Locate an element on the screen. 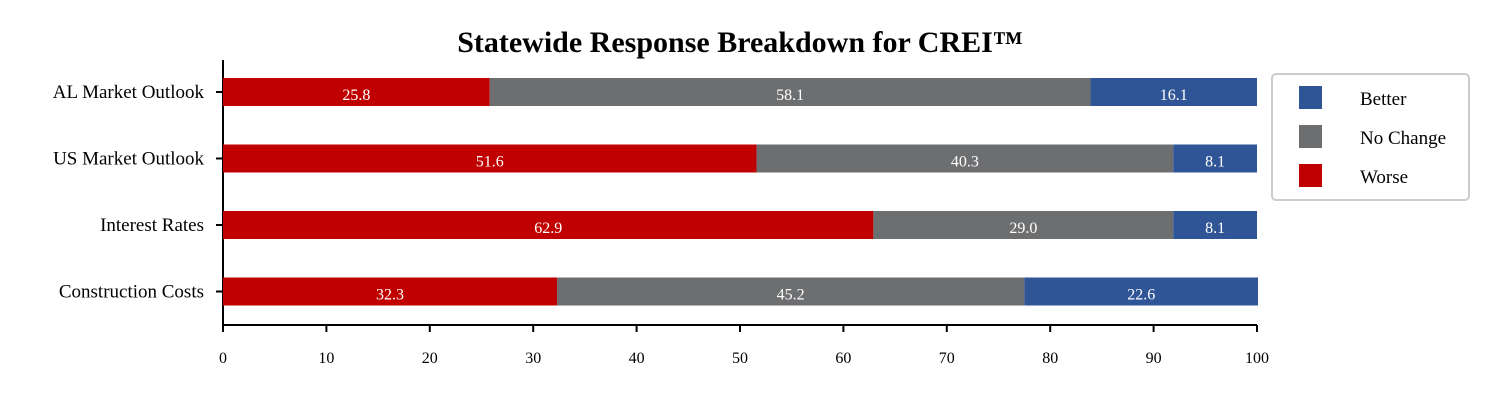 This screenshot has height=400, width=1500. chart-title: Statewide Response Breakdown for CREI™ is located at coordinates (740, 42).